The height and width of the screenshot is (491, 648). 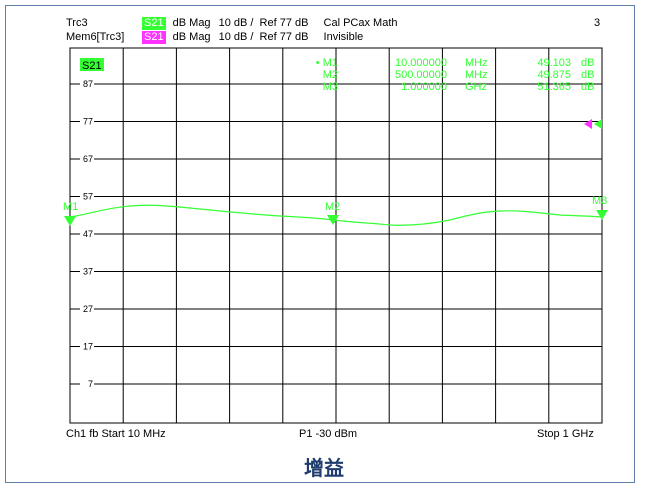 What do you see at coordinates (191, 23) in the screenshot?
I see `format-label: dB Mag` at bounding box center [191, 23].